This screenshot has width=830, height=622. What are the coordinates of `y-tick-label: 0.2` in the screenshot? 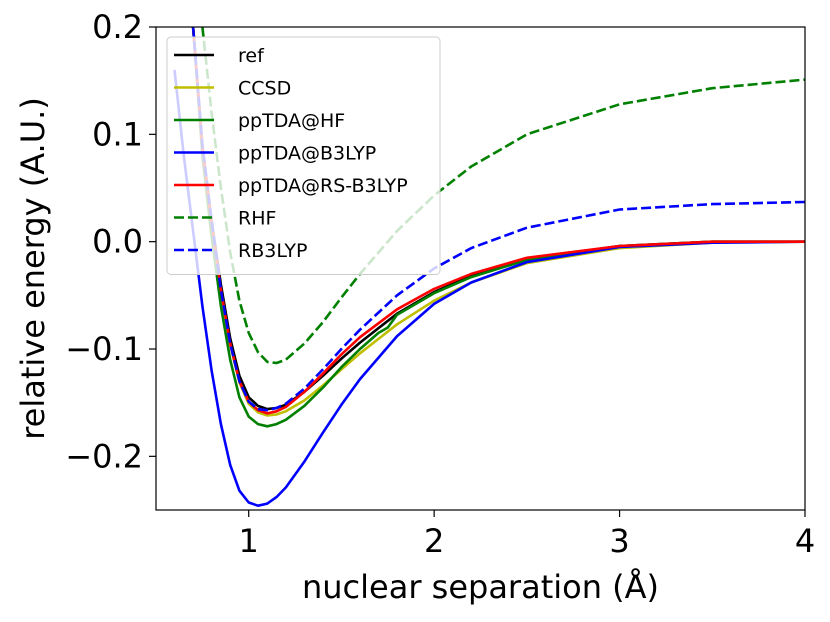 It's located at (117, 27).